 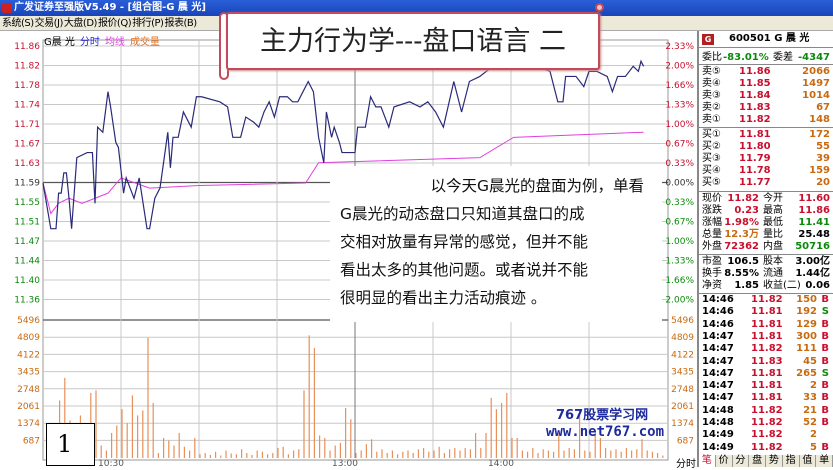 What do you see at coordinates (18, 23) in the screenshot?
I see `menu-system: 系统(S)` at bounding box center [18, 23].